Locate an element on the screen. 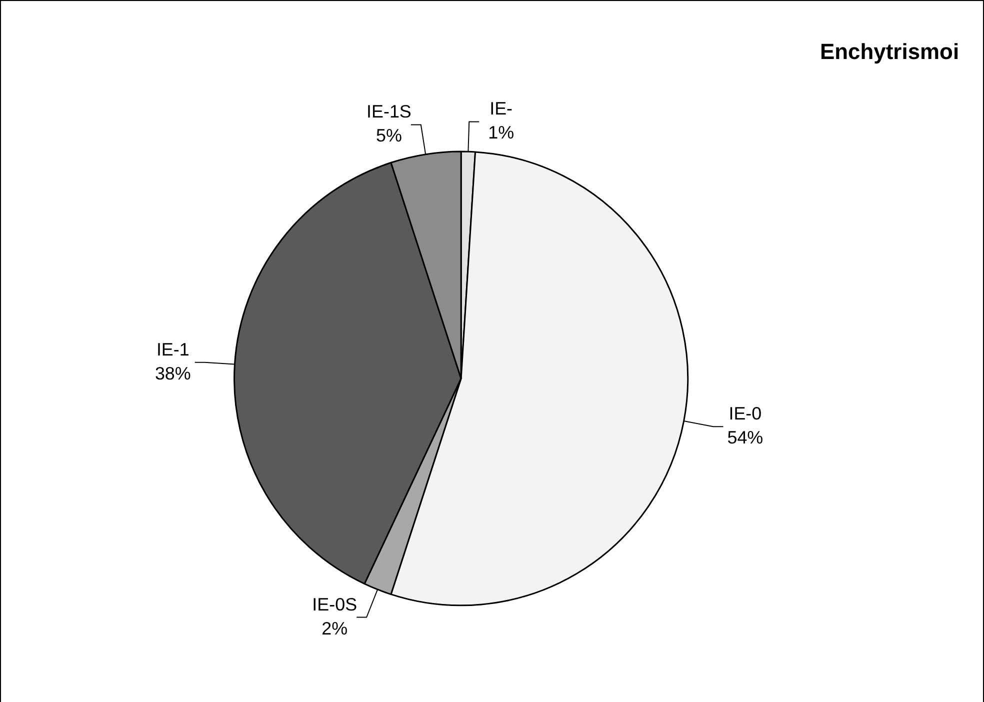 The height and width of the screenshot is (702, 984). slice-label: IE-0S is located at coordinates (335, 604).